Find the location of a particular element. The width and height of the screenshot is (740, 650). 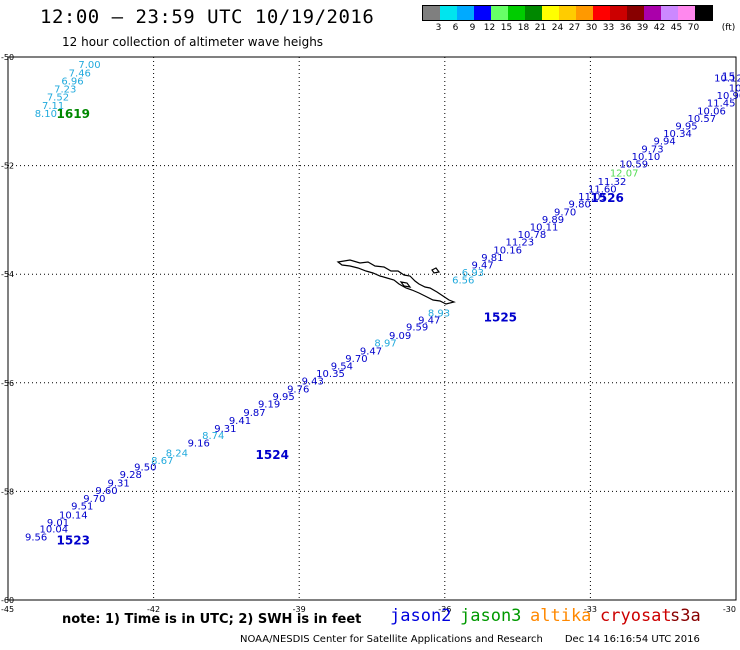

lon-tick-label: -30 is located at coordinates (729, 609).